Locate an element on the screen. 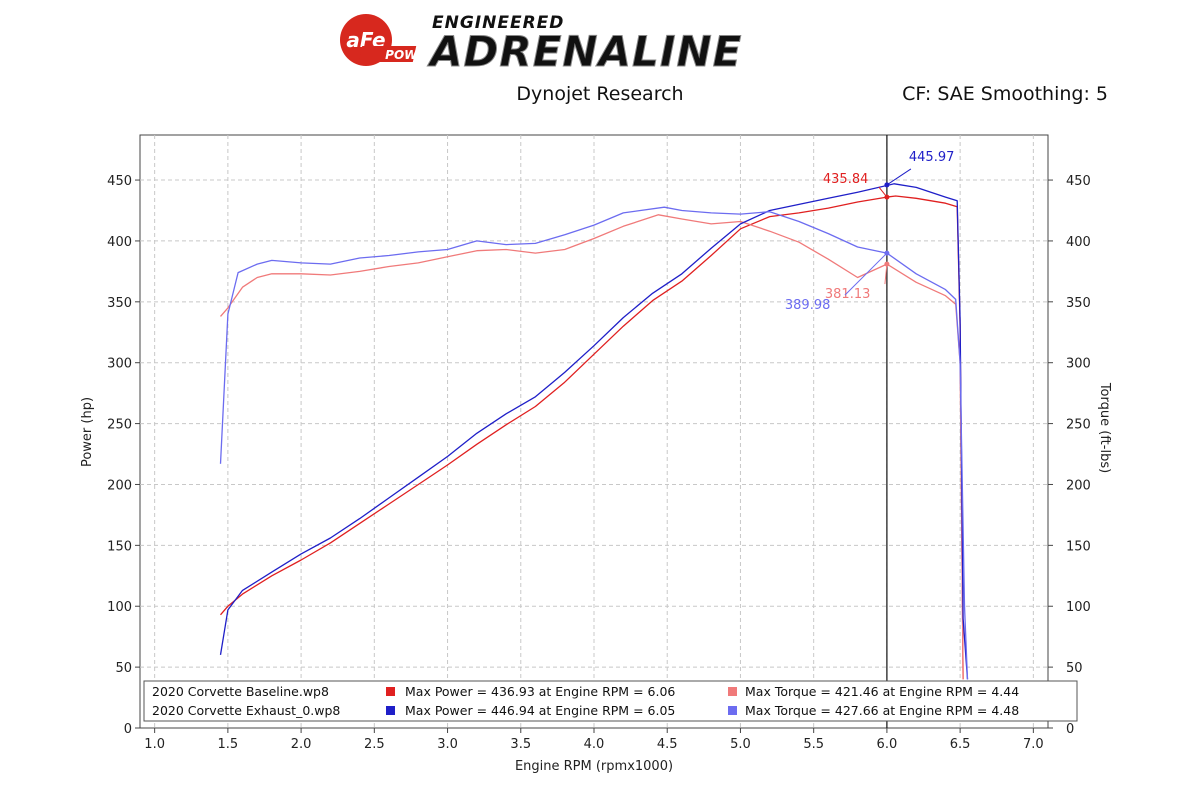 The height and width of the screenshot is (800, 1200). legend-swatch-exhaust-power is located at coordinates (390, 710).